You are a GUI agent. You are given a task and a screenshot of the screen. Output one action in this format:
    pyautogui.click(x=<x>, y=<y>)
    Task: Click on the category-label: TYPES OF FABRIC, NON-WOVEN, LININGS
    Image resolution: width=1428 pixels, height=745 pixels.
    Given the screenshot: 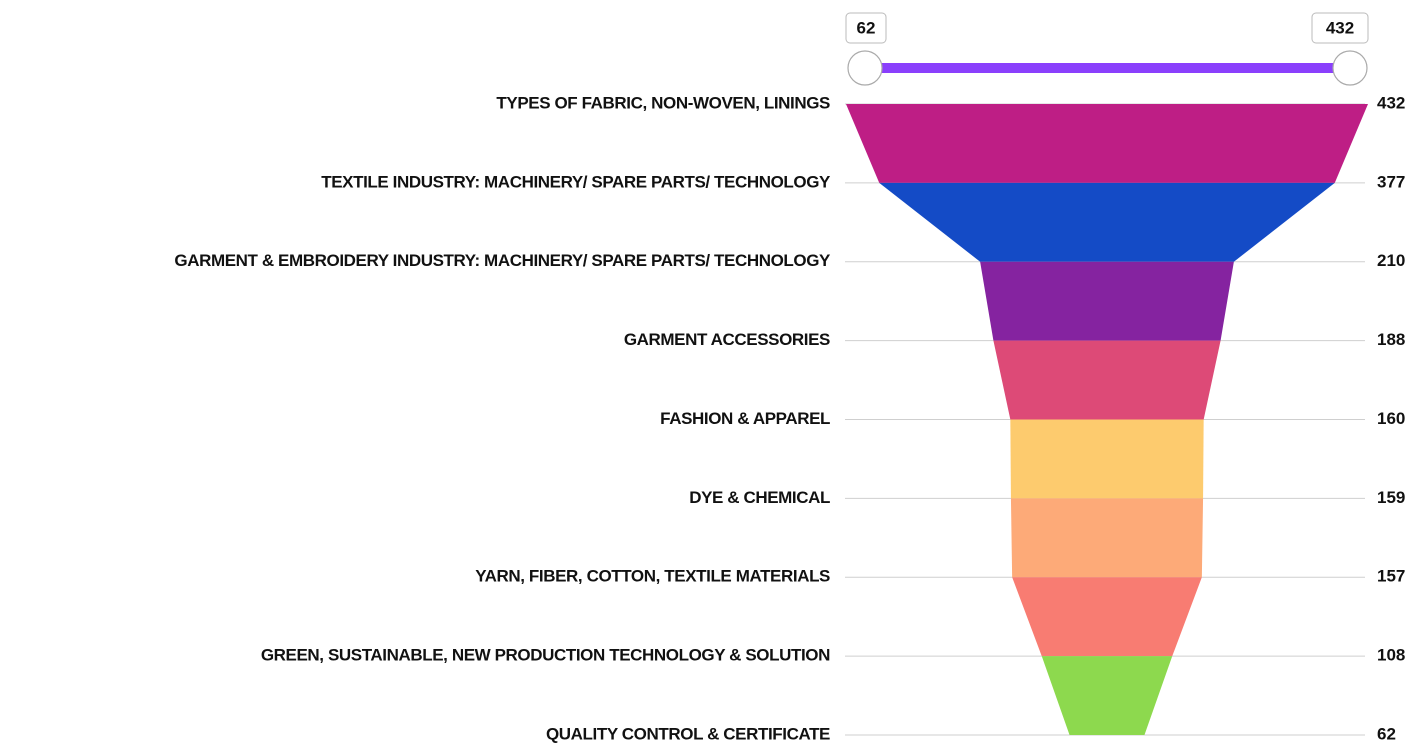 What is the action you would take?
    pyautogui.click(x=663, y=102)
    